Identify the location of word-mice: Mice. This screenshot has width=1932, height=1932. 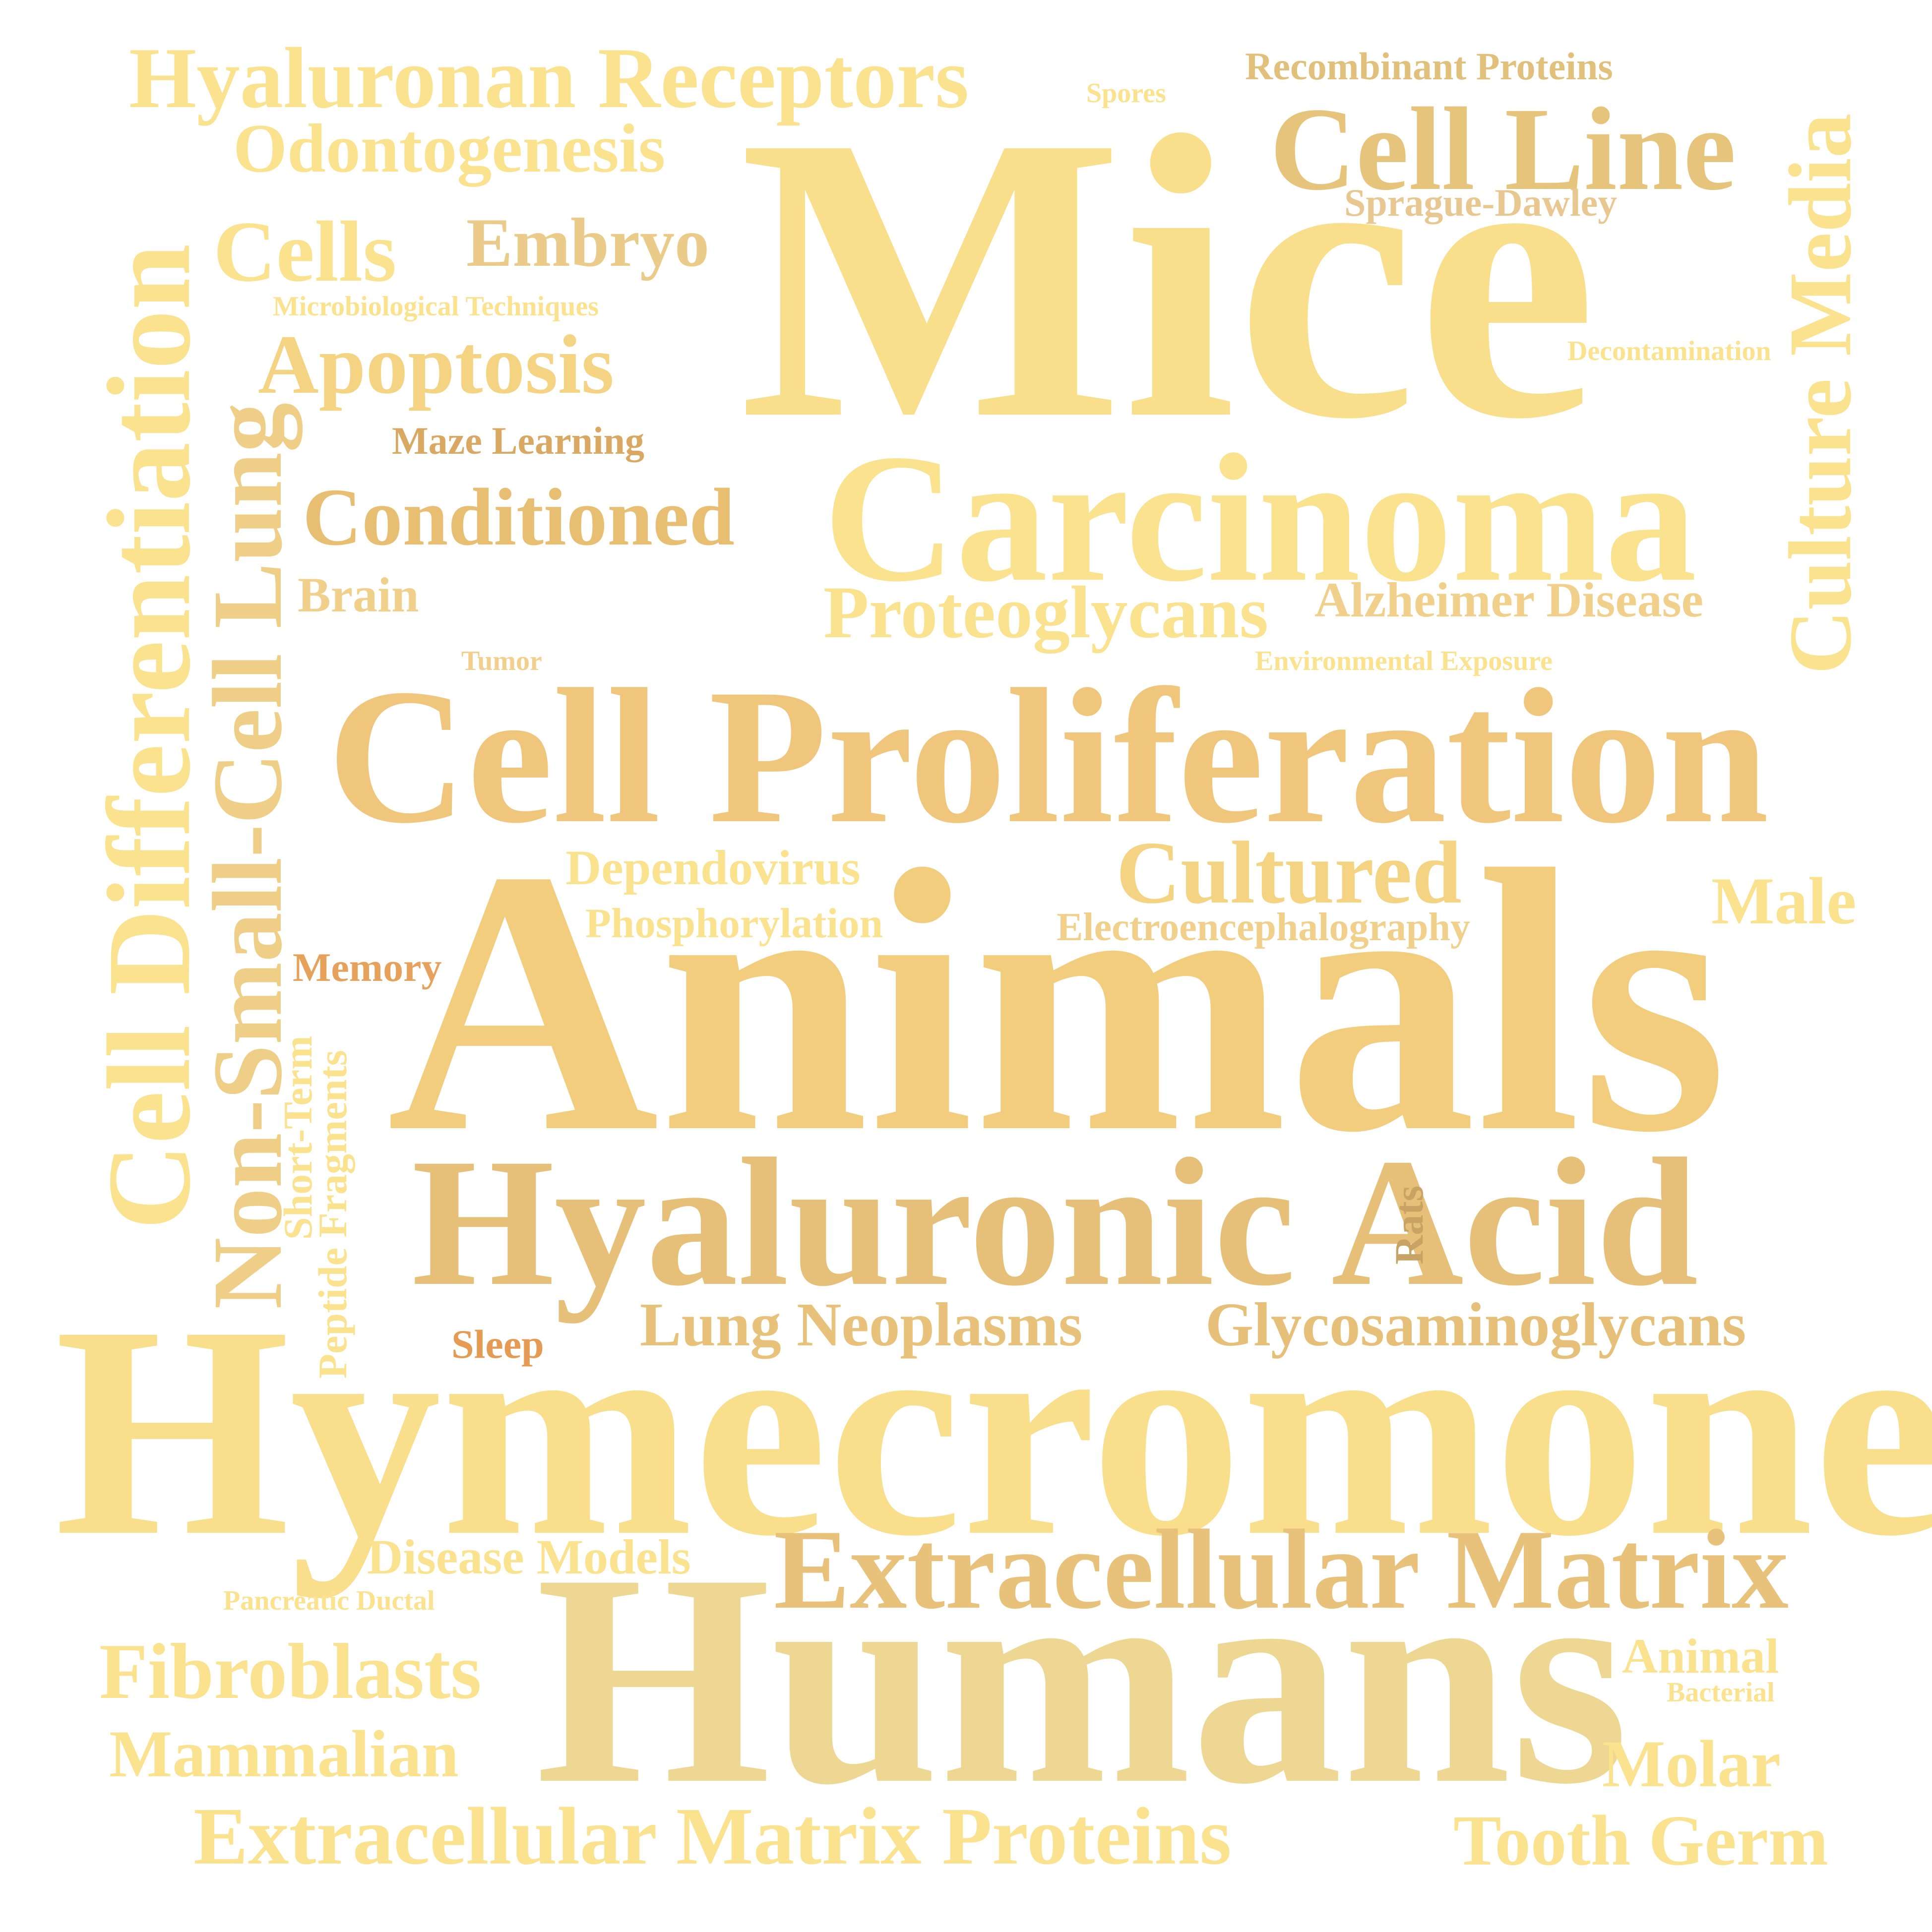
(1168, 278).